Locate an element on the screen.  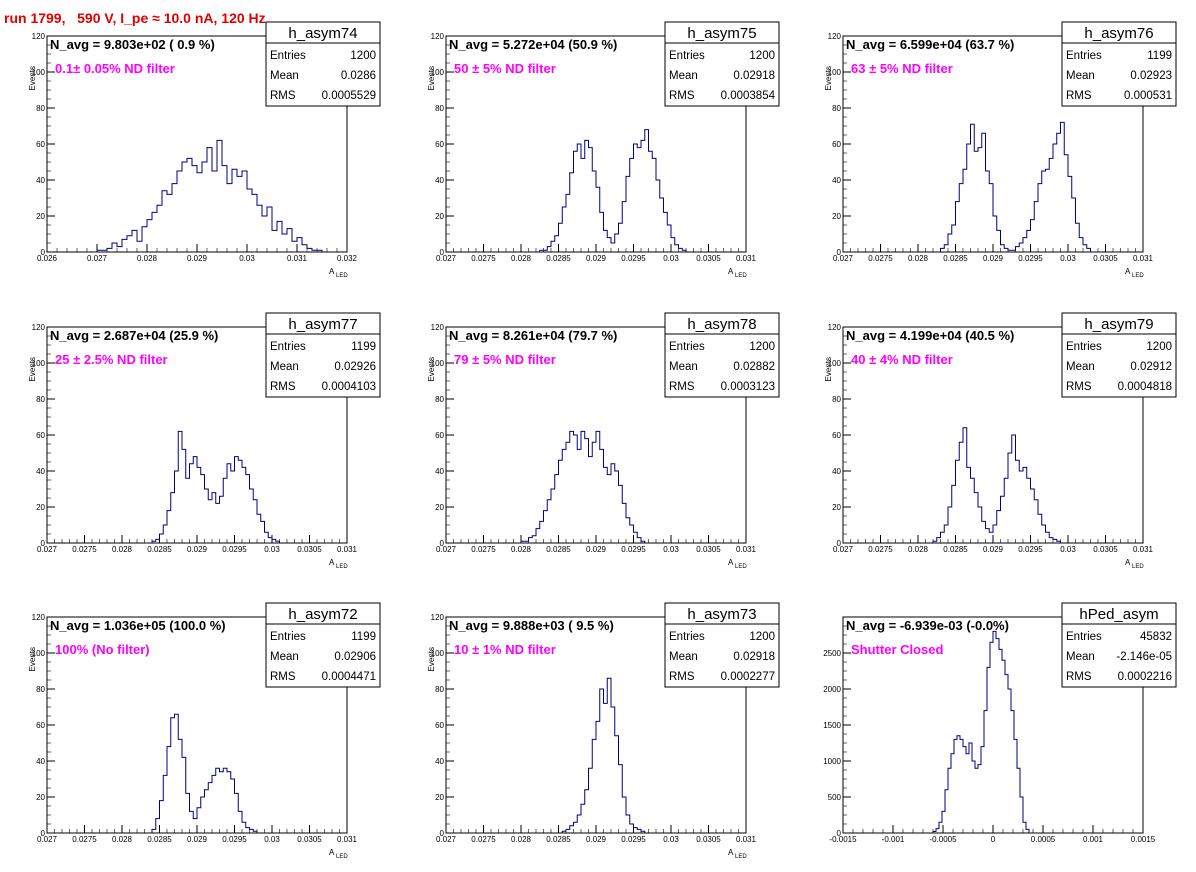
x-tick-label: 0.027 is located at coordinates (843, 549).